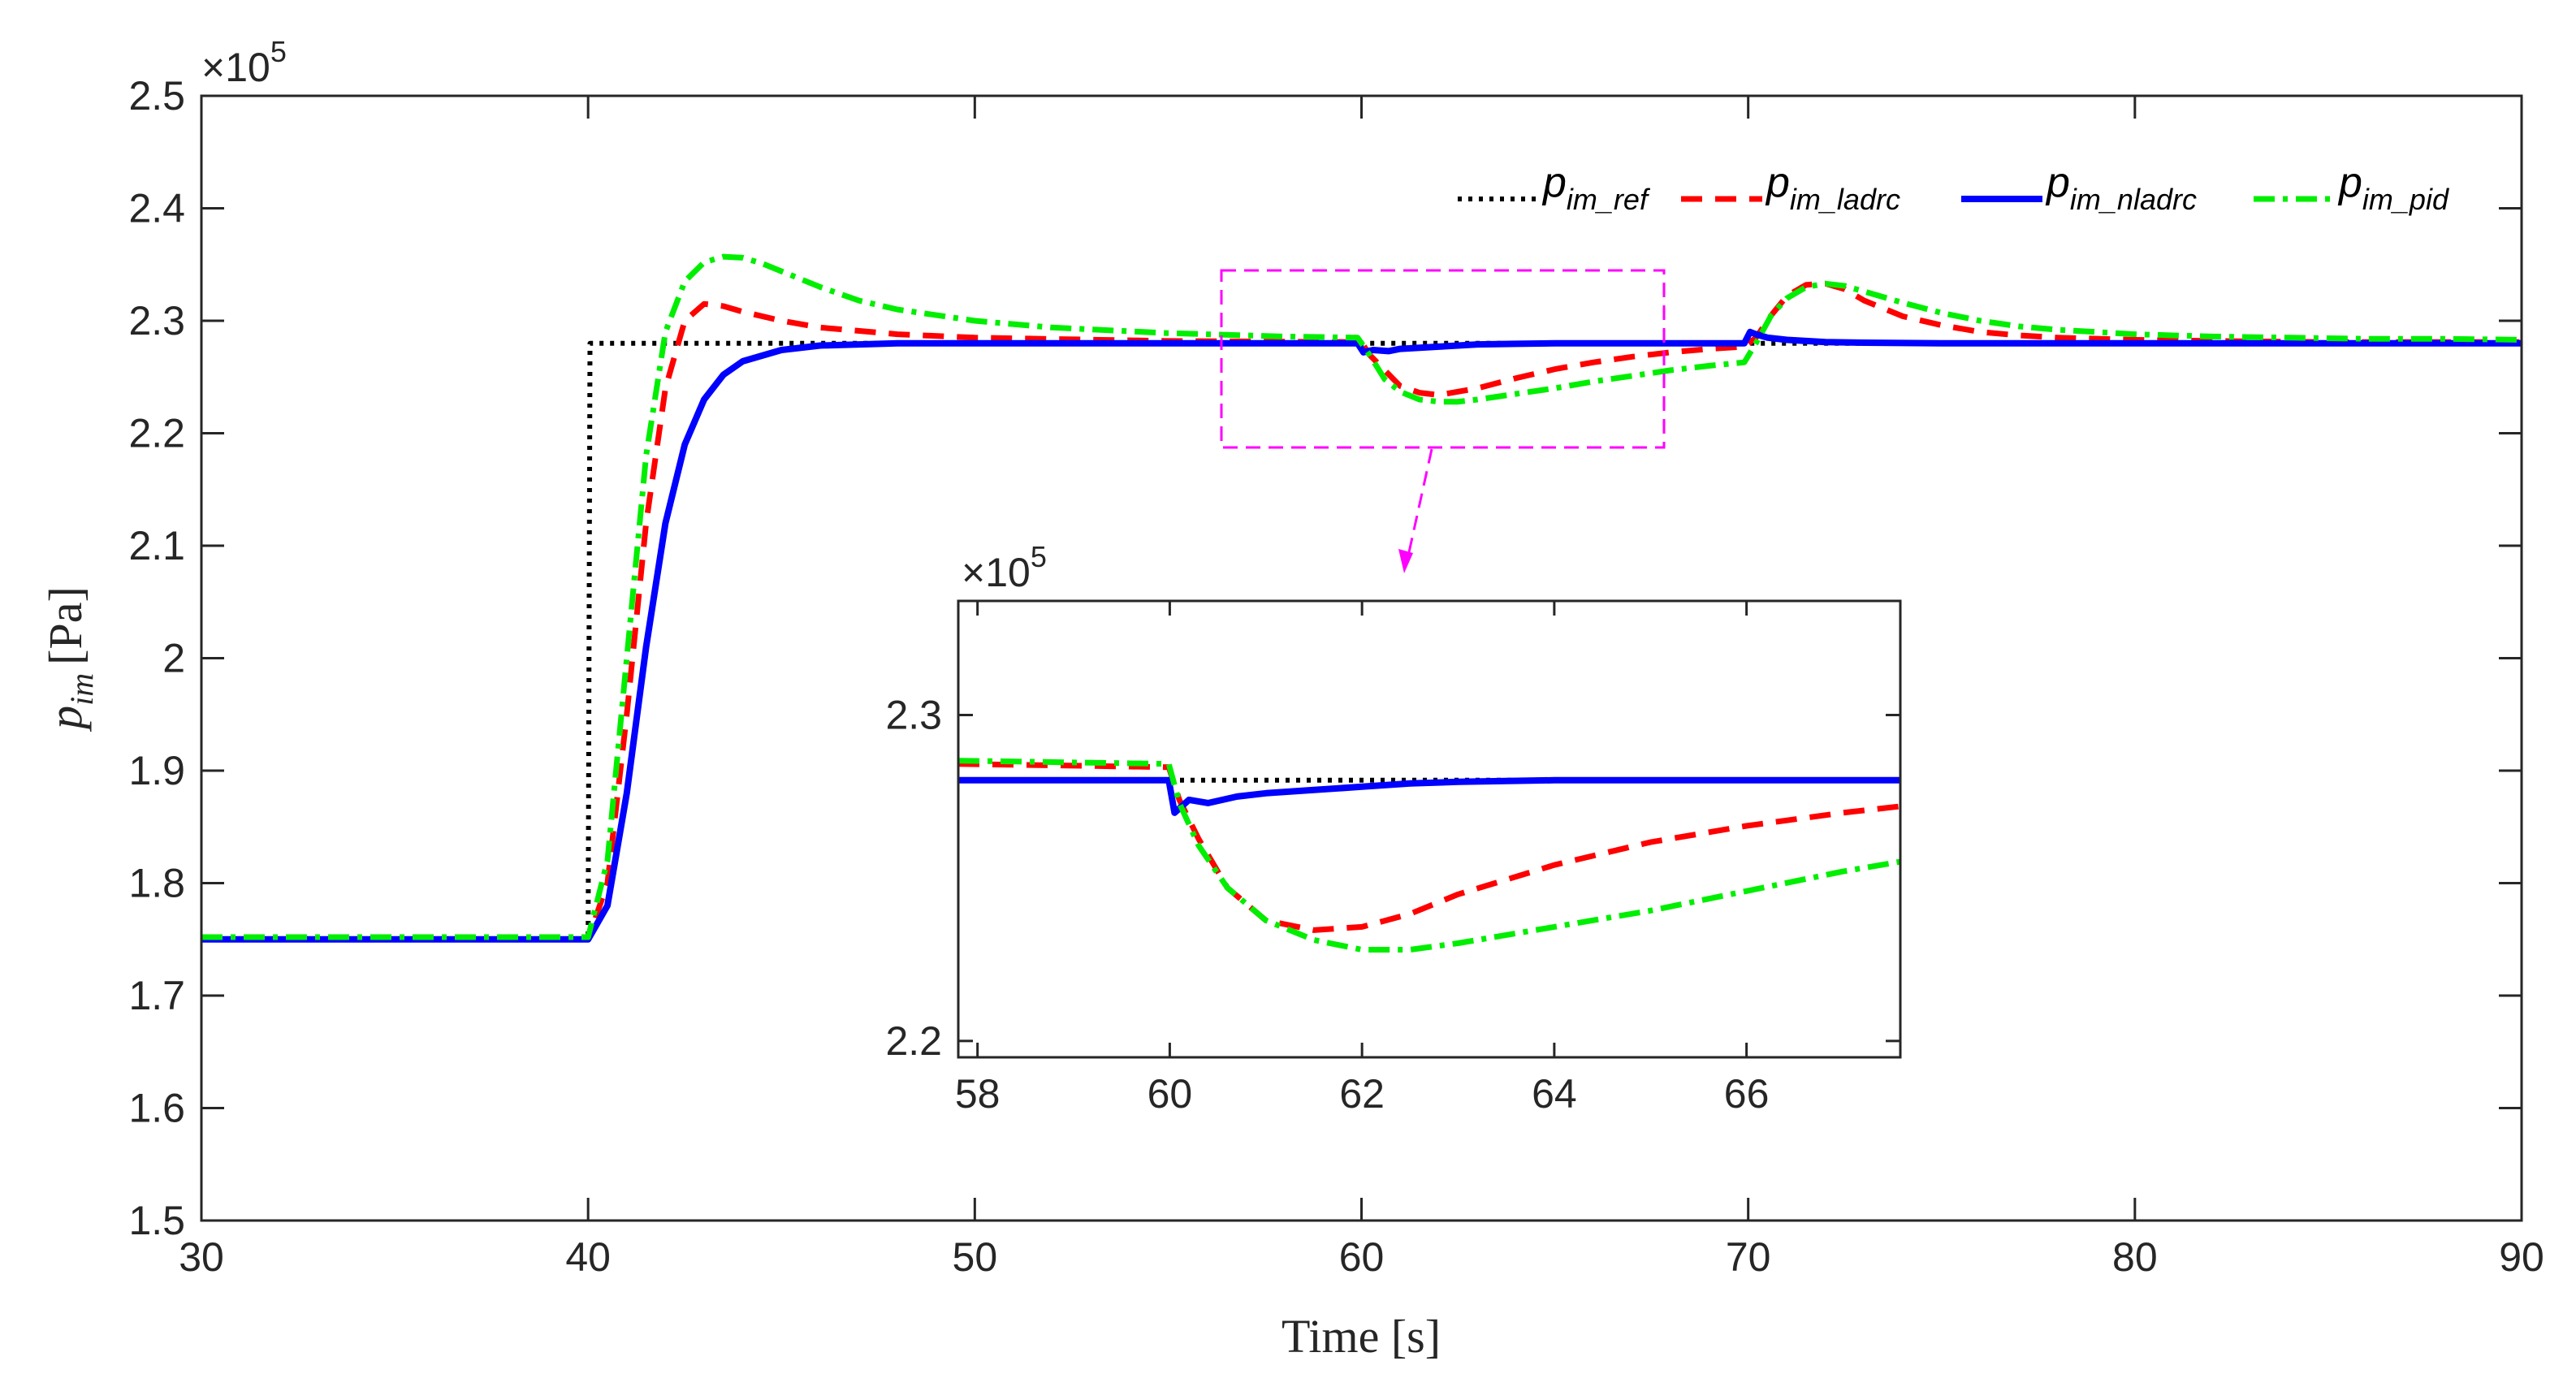 The height and width of the screenshot is (1387, 2576). What do you see at coordinates (1833, 187) in the screenshot?
I see `legend-label-im-ladrc: pim_ladrc` at bounding box center [1833, 187].